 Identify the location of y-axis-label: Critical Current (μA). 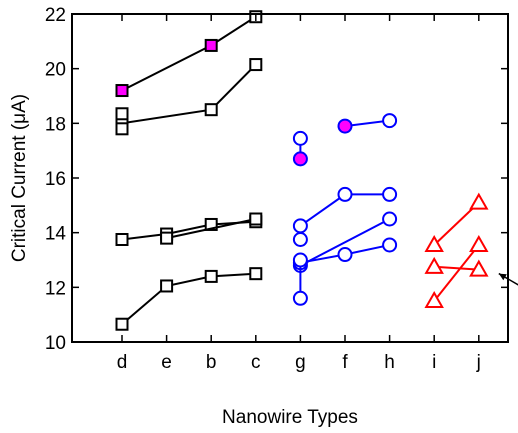
(19, 178).